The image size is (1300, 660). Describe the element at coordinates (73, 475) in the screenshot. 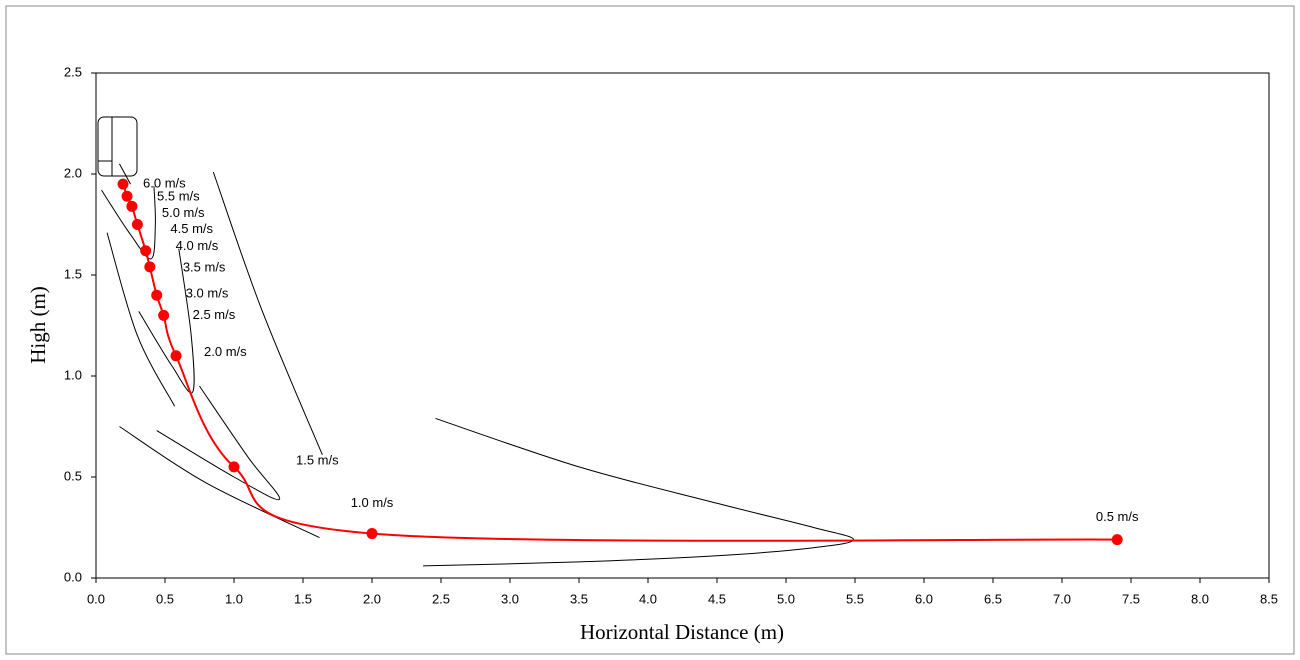

I see `y-tick-label: 0.5` at that location.